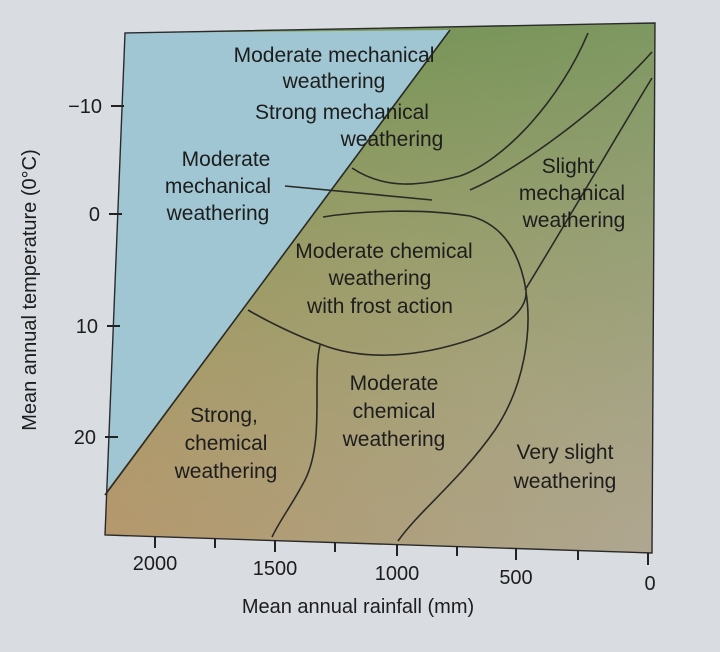 Image resolution: width=720 pixels, height=652 pixels. I want to click on x-axis-title: Mean annual rainfall (mm), so click(358, 607).